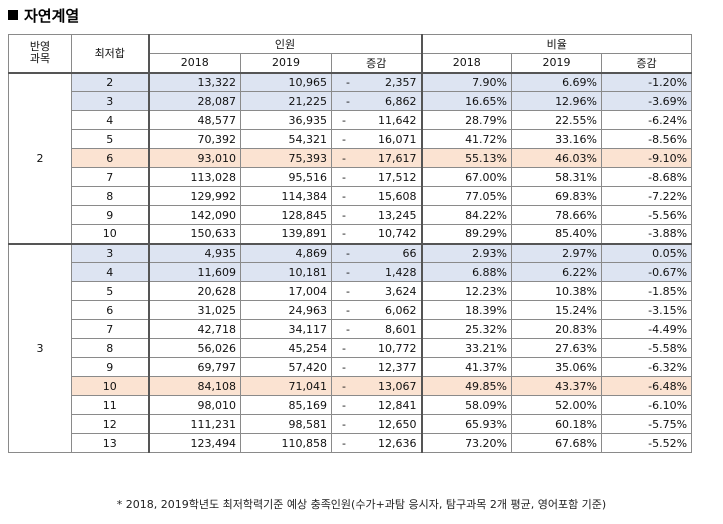 Image resolution: width=723 pixels, height=524 pixels. Describe the element at coordinates (466, 215) in the screenshot. I see `ratio-2018-cell: 84.22%` at that location.